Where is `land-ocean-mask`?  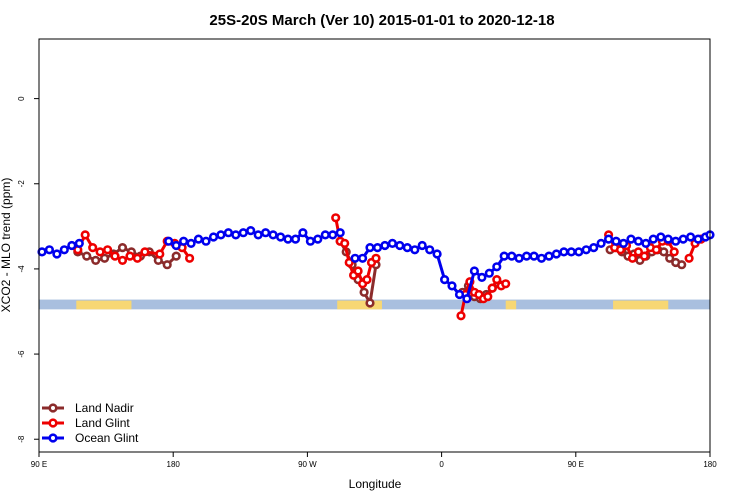
land-ocean-mask is located at coordinates (374, 304).